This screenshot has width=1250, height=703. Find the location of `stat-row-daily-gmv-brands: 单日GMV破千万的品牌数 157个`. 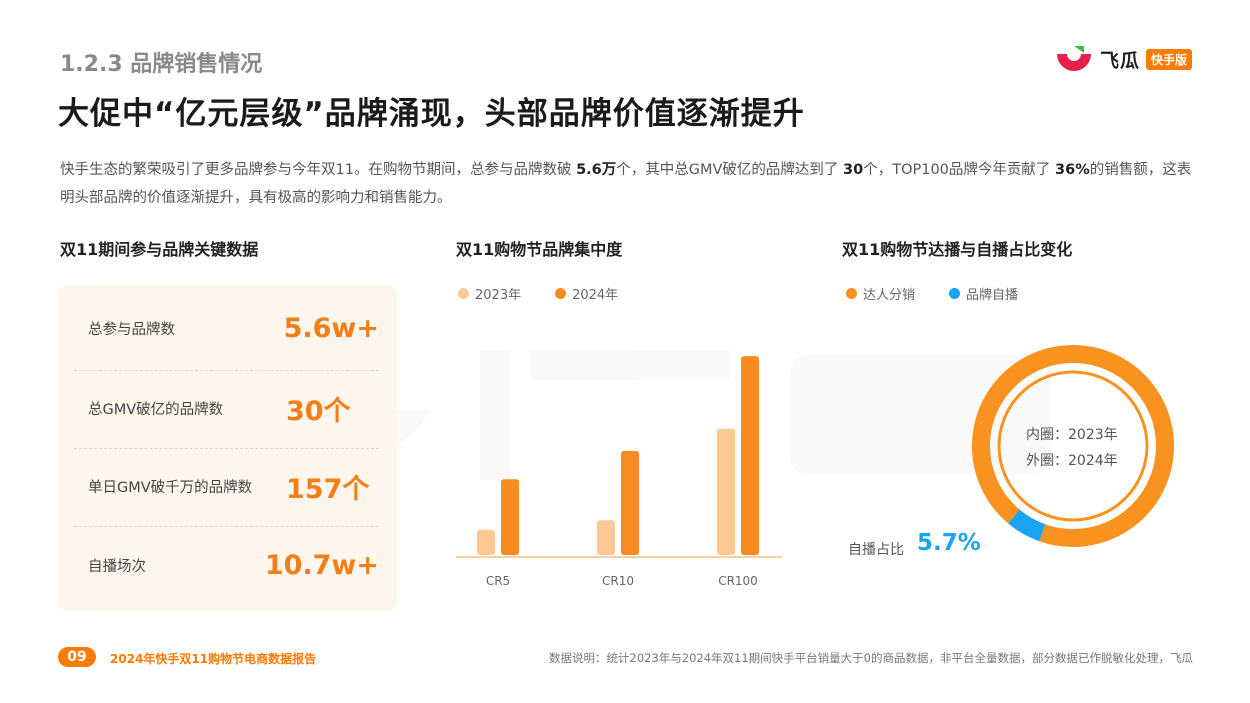

stat-row-daily-gmv-brands: 单日GMV破千万的品牌数 157个 is located at coordinates (226, 486).